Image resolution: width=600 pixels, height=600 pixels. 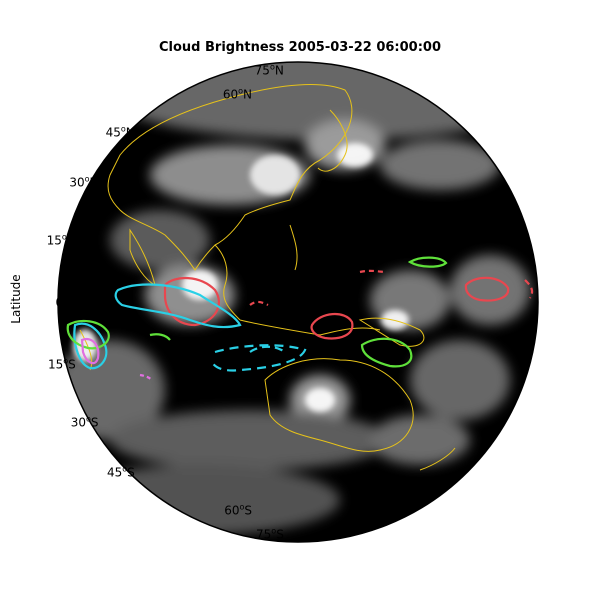 I want to click on latitude-tick-degrees: 0, so click(x=59, y=302).